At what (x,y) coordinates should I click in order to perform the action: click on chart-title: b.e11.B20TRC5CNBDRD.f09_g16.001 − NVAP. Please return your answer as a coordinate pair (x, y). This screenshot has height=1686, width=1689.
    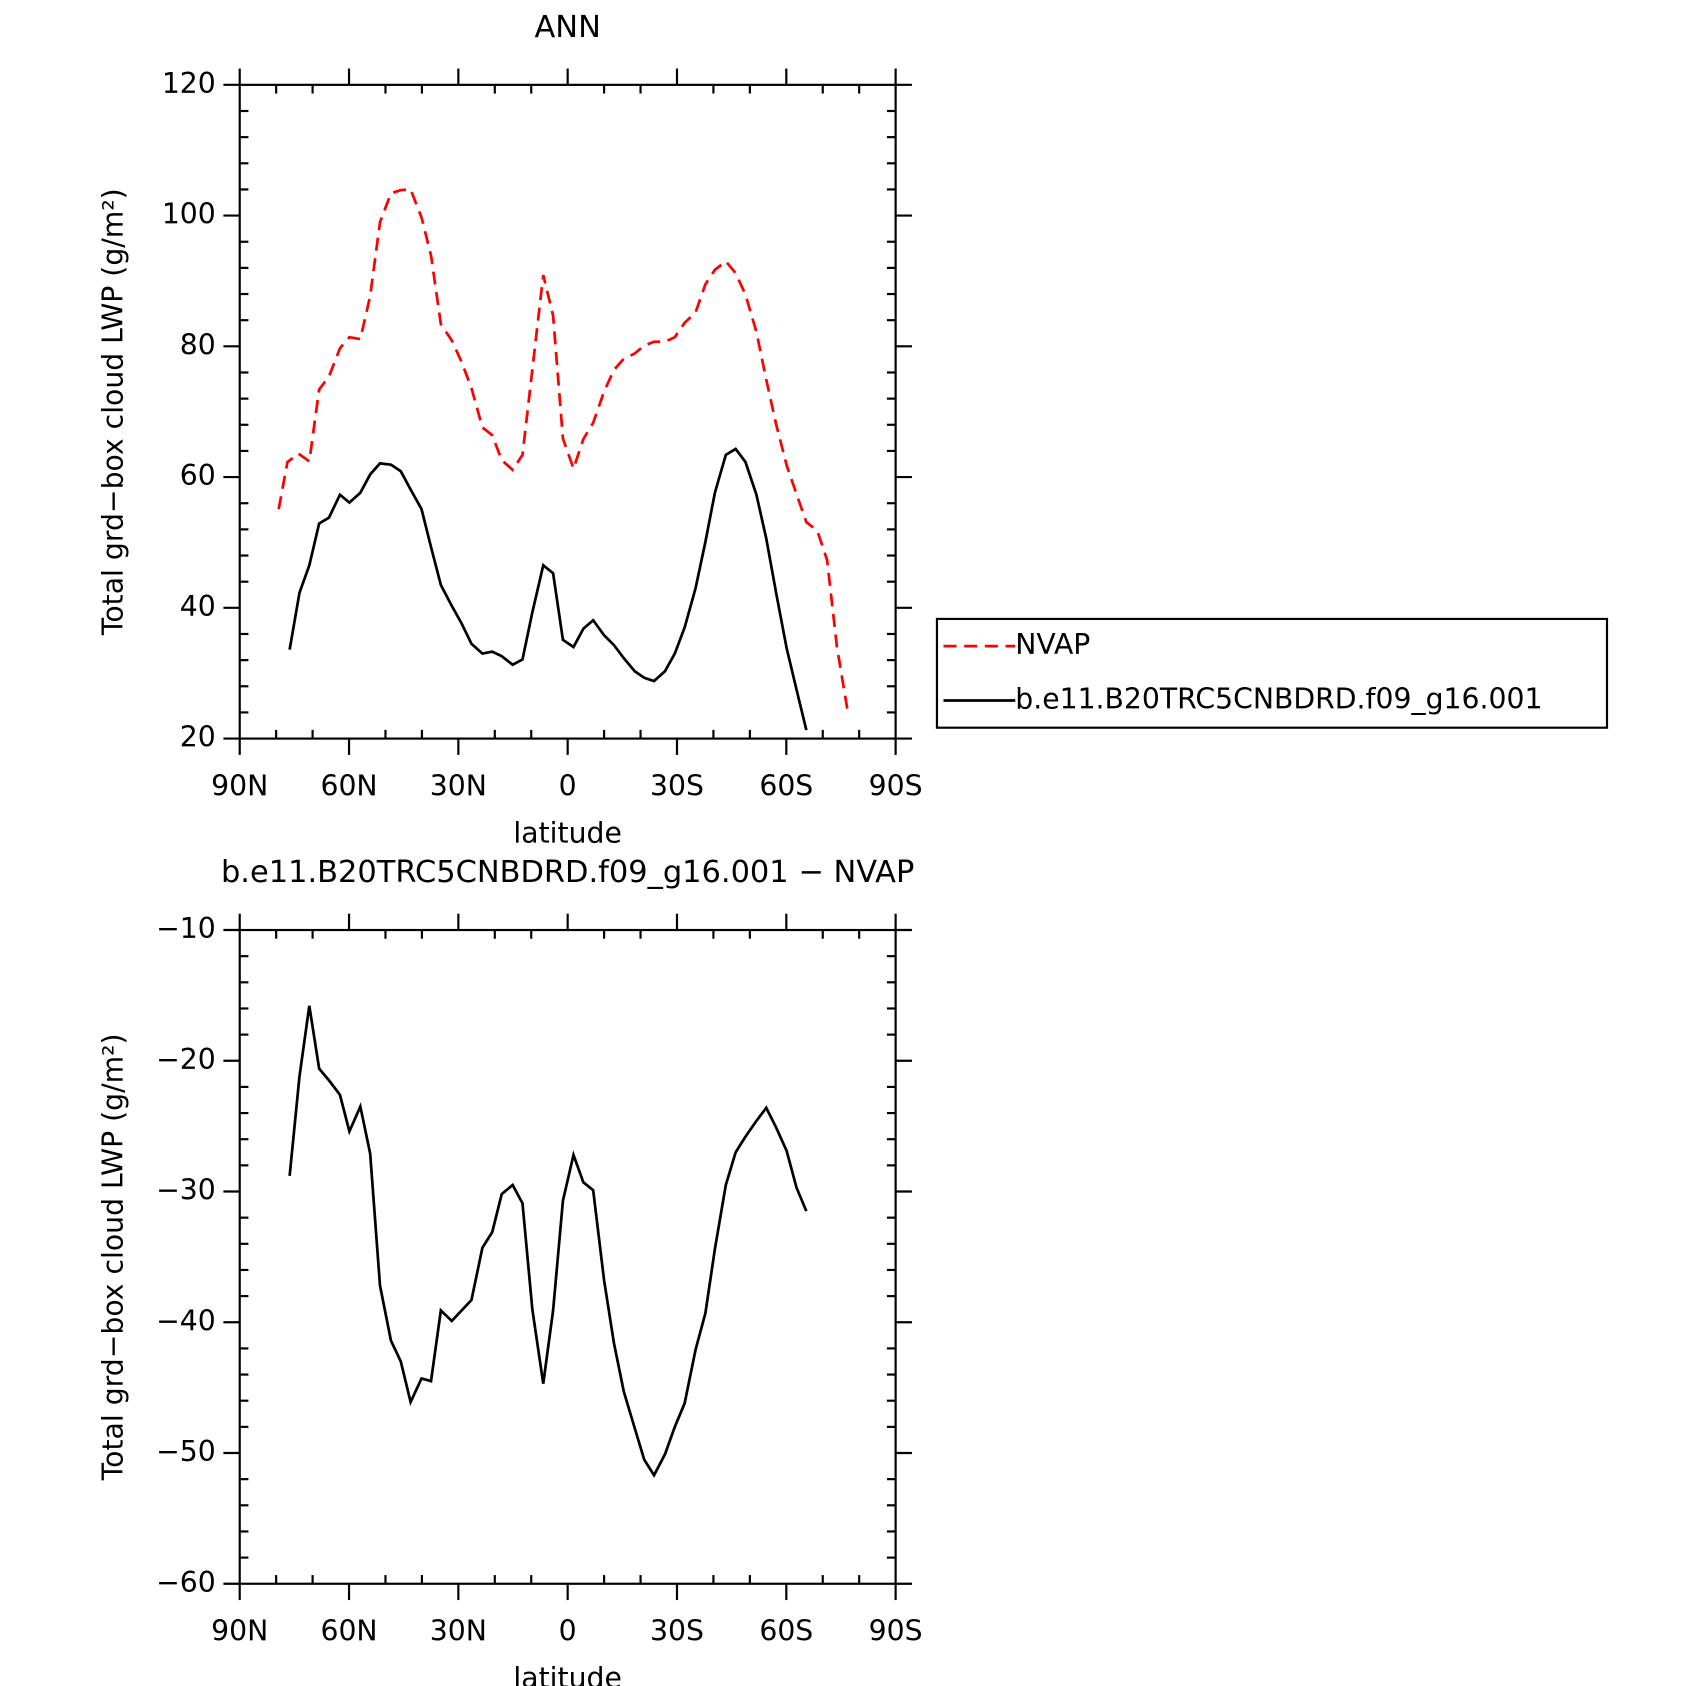
    Looking at the image, I should click on (567, 872).